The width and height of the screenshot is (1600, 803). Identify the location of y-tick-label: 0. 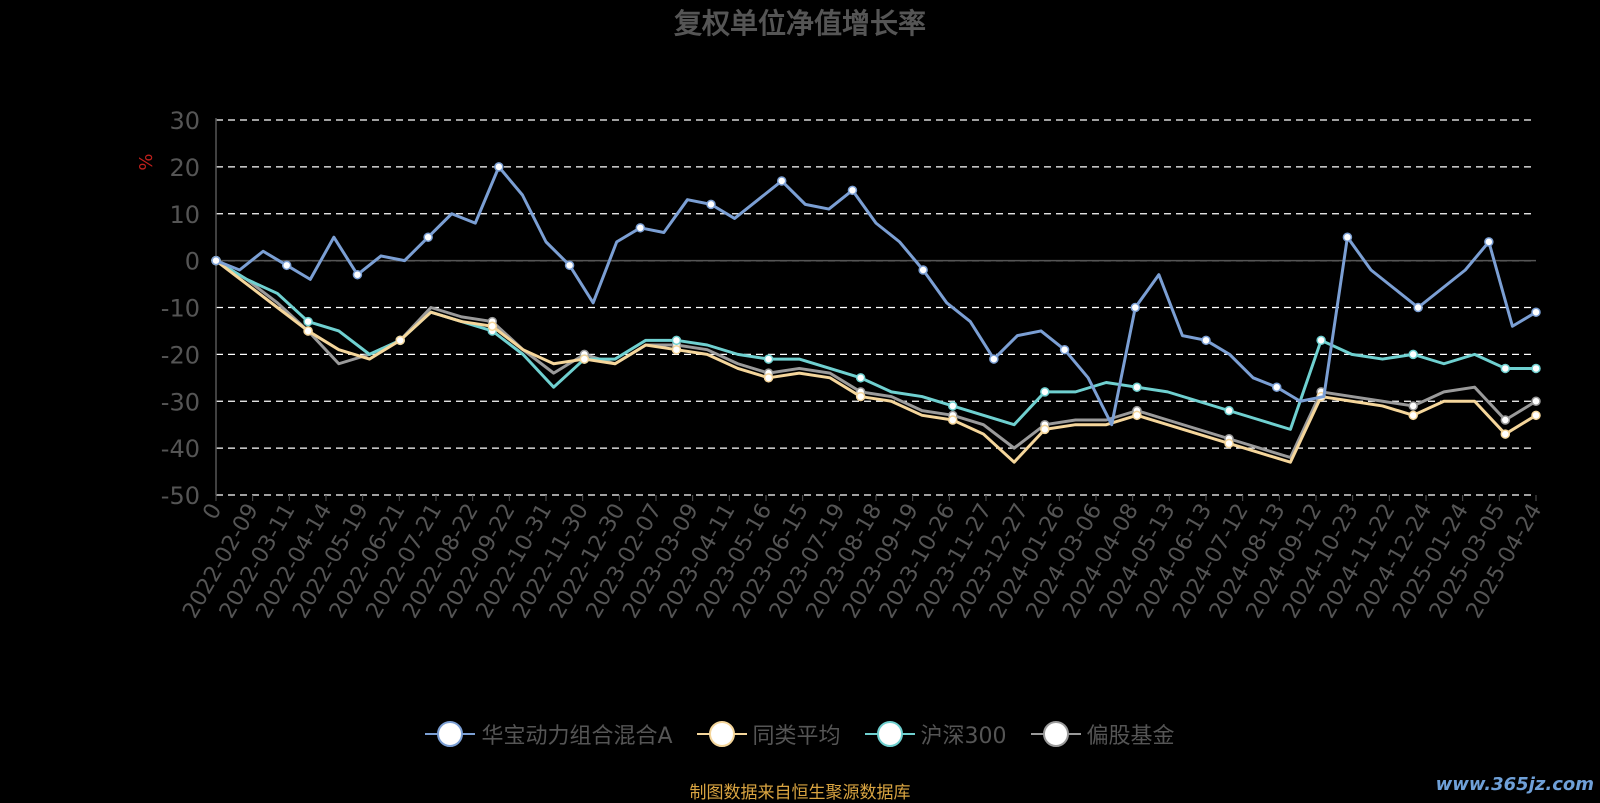
(192, 262).